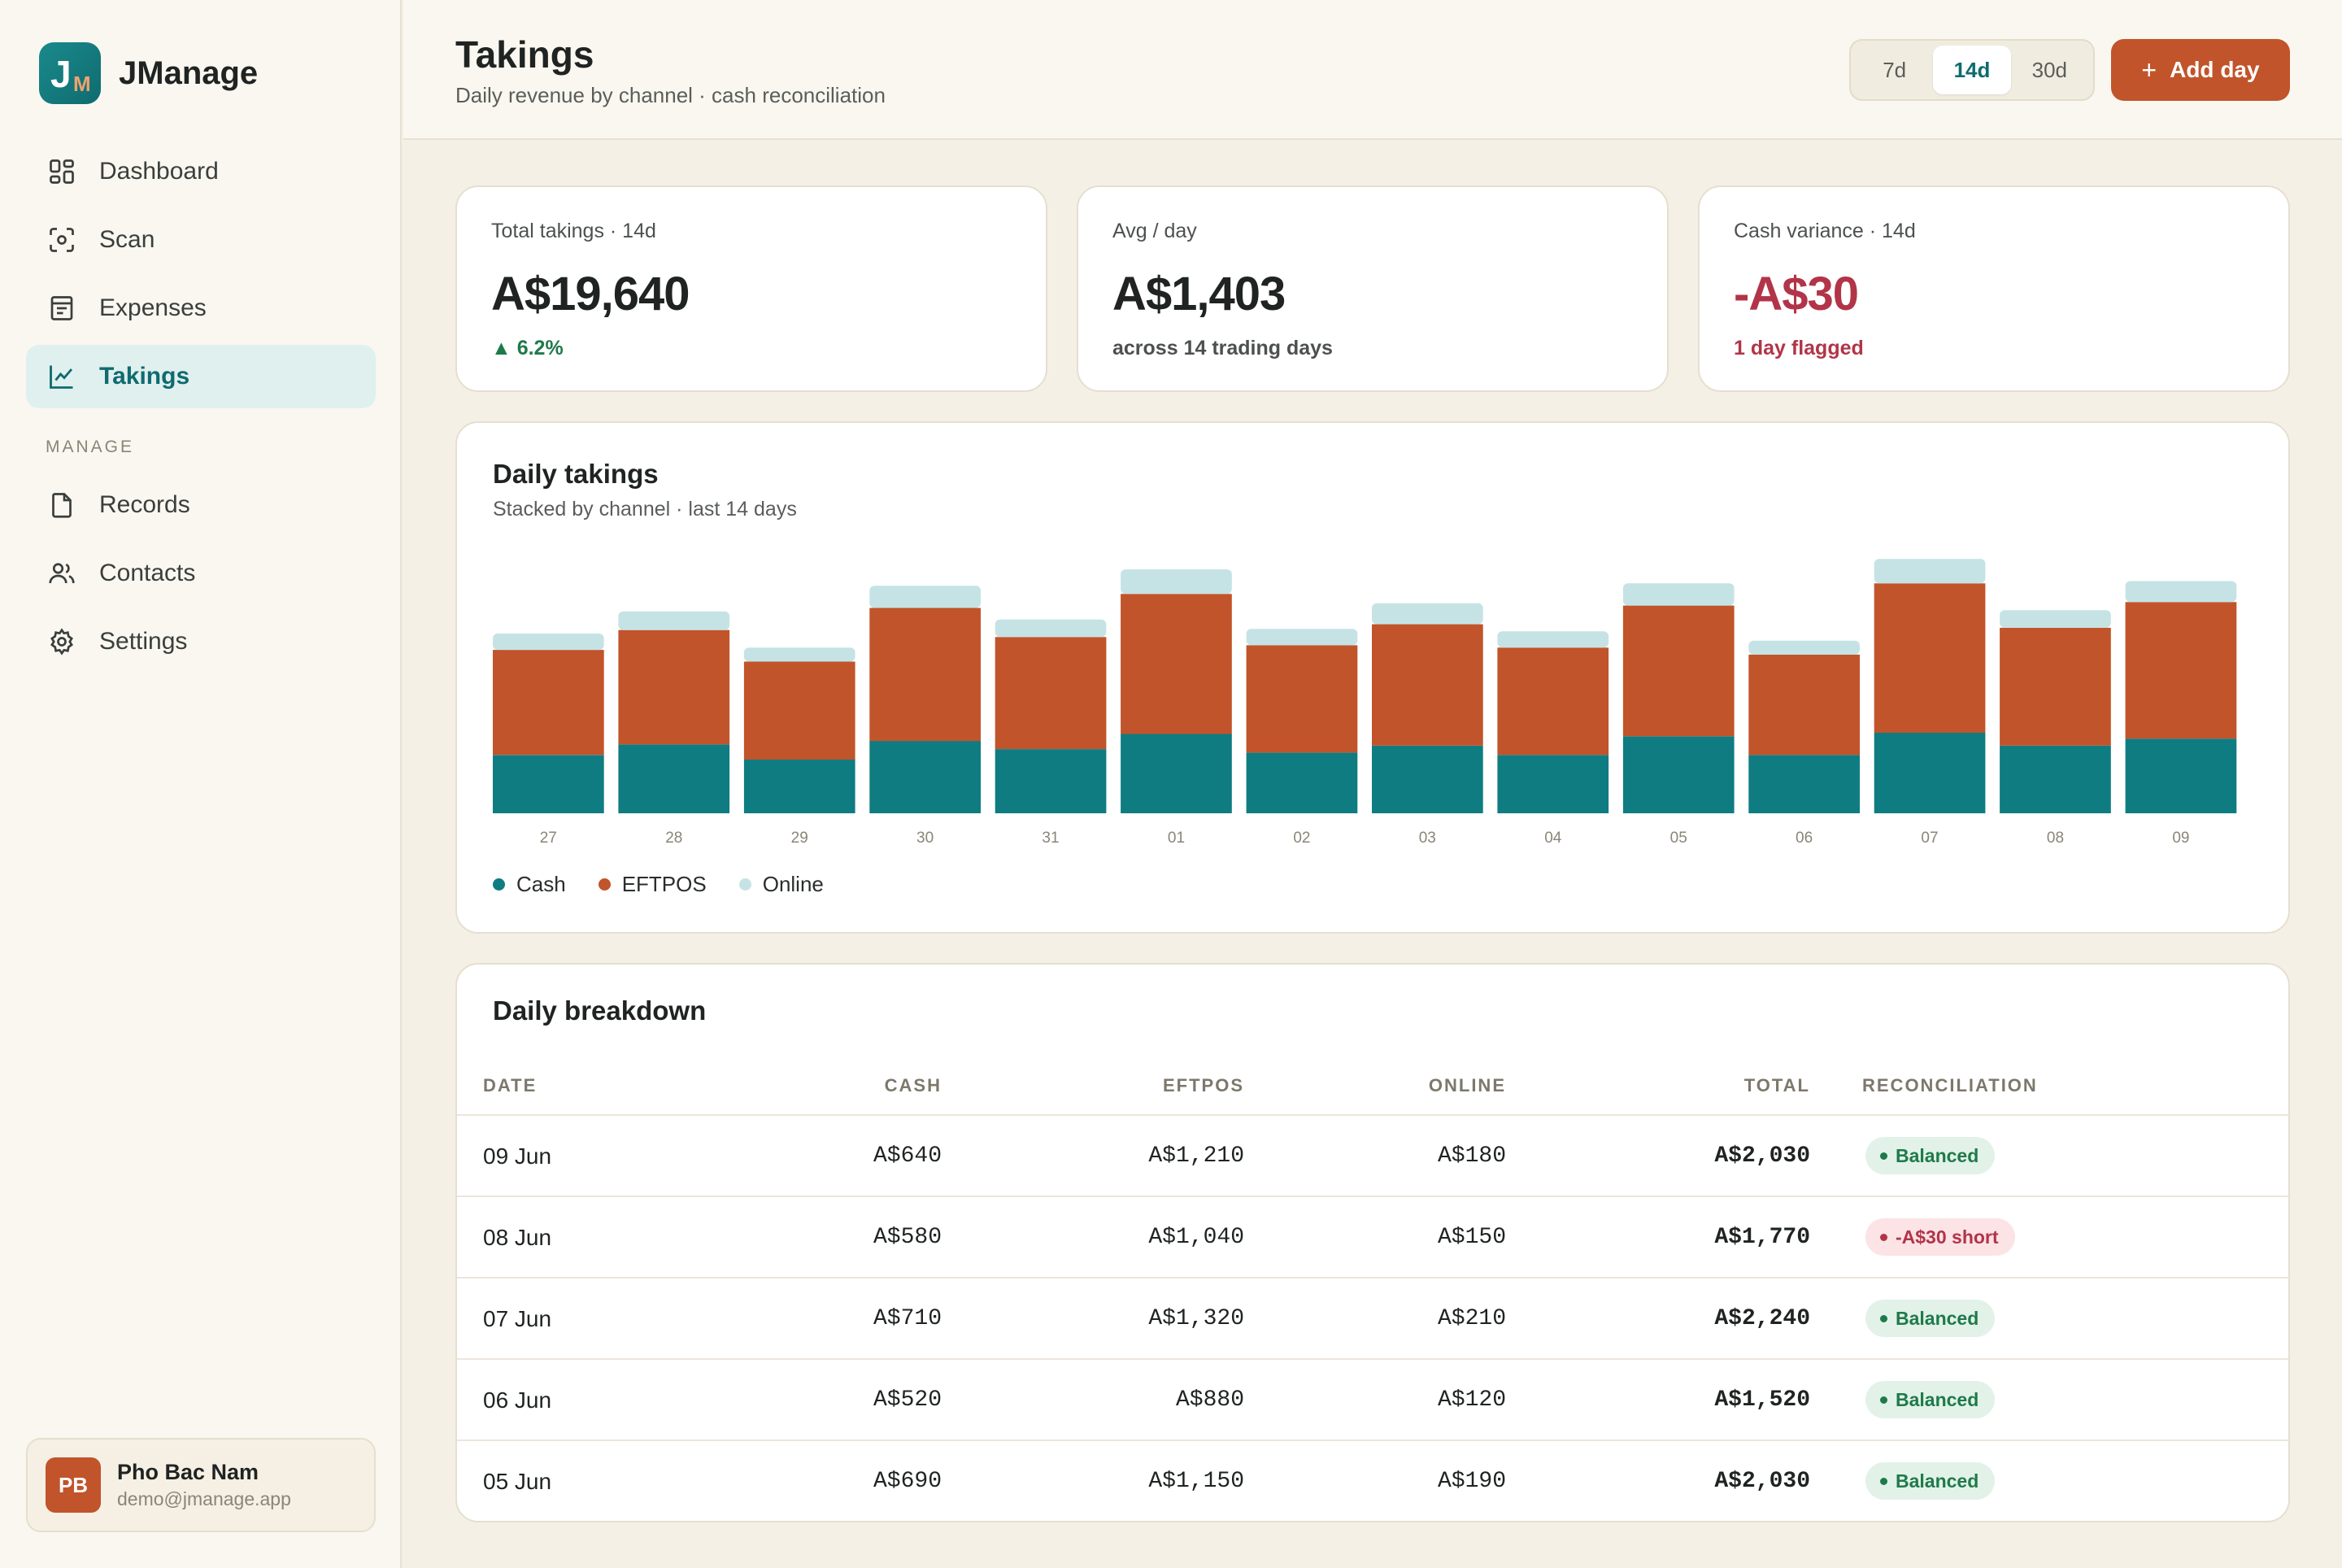  What do you see at coordinates (1467, 1085) in the screenshot?
I see `column-header-online: ONLINE` at bounding box center [1467, 1085].